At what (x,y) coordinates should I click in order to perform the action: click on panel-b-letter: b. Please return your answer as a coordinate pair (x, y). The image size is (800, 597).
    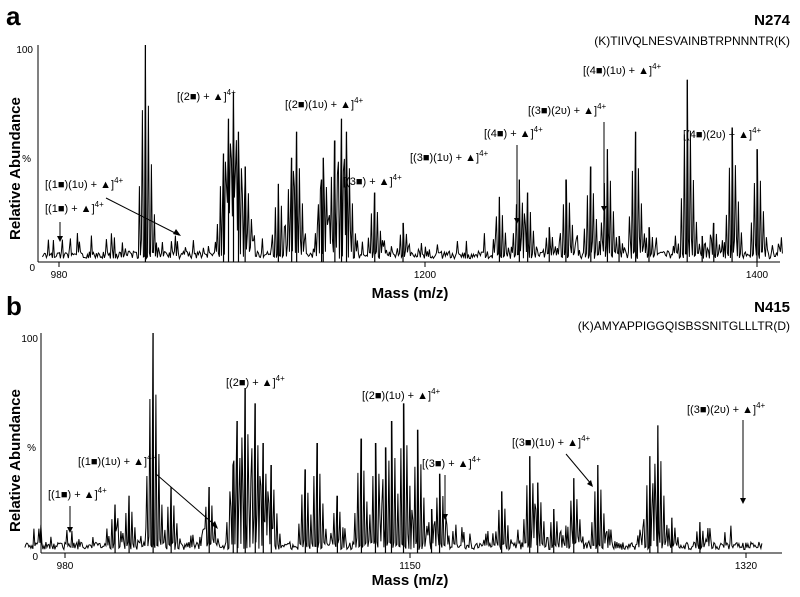
    Looking at the image, I should click on (14, 306).